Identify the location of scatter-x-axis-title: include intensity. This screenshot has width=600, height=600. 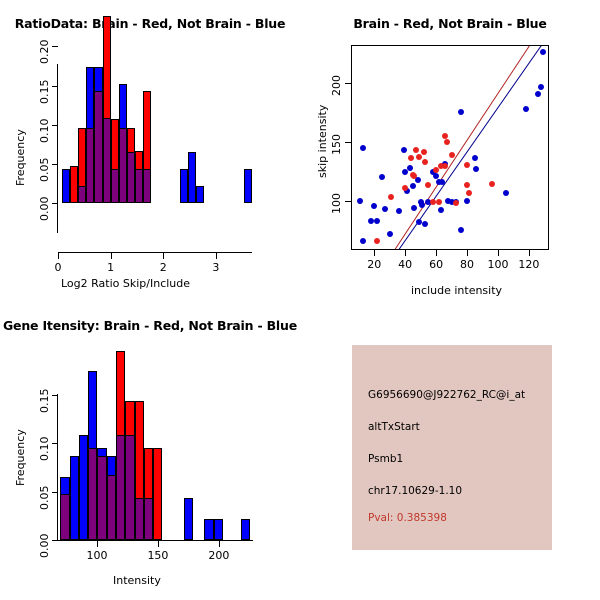
(457, 290).